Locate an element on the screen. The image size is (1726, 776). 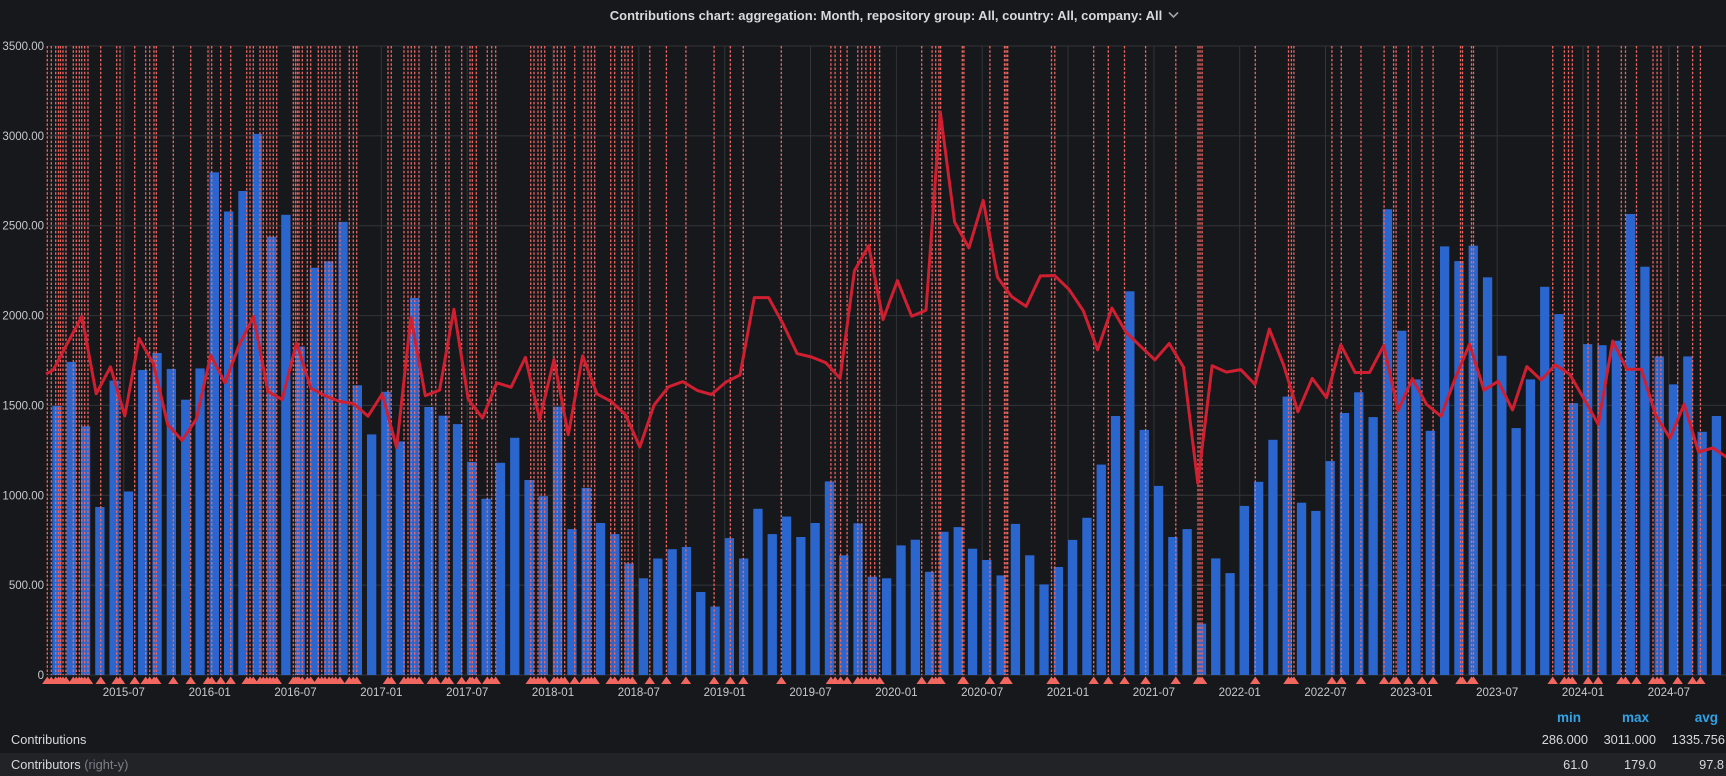
svg-text: 2021-01 is located at coordinates (1068, 693).